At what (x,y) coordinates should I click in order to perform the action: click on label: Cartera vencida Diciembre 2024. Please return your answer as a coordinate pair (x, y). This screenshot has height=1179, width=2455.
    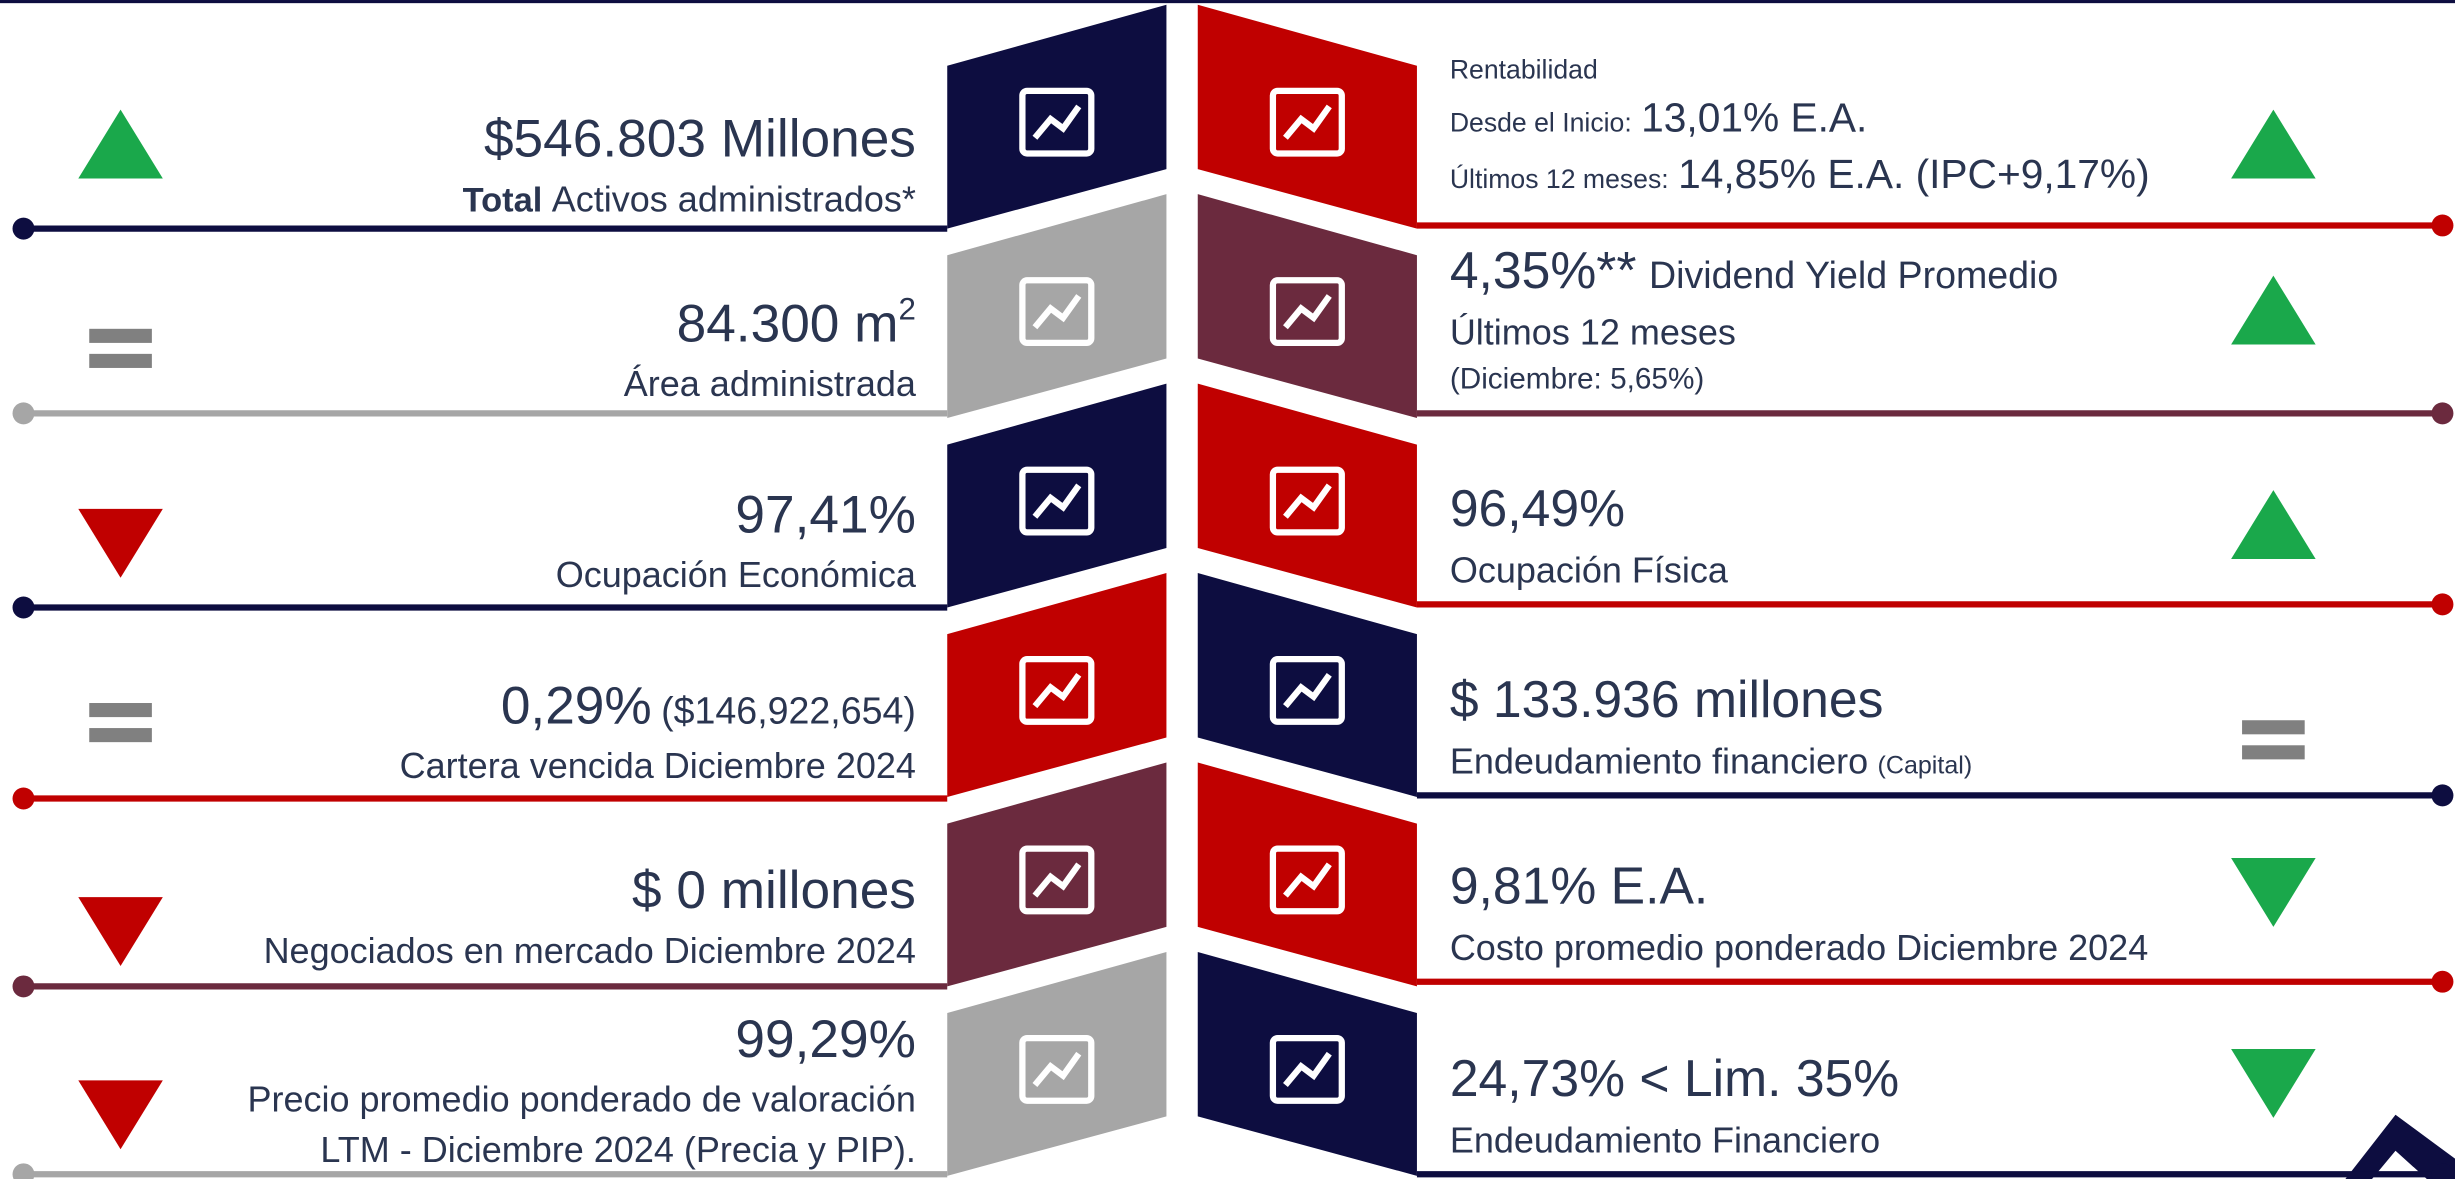
    Looking at the image, I should click on (658, 765).